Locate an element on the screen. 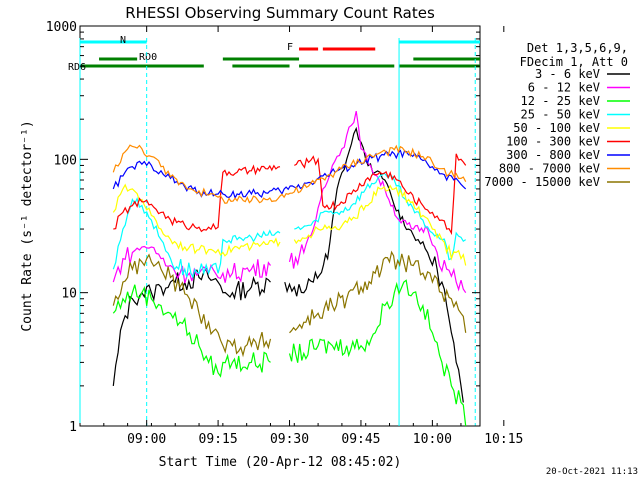  y-tick-label: 10 is located at coordinates (69, 294).